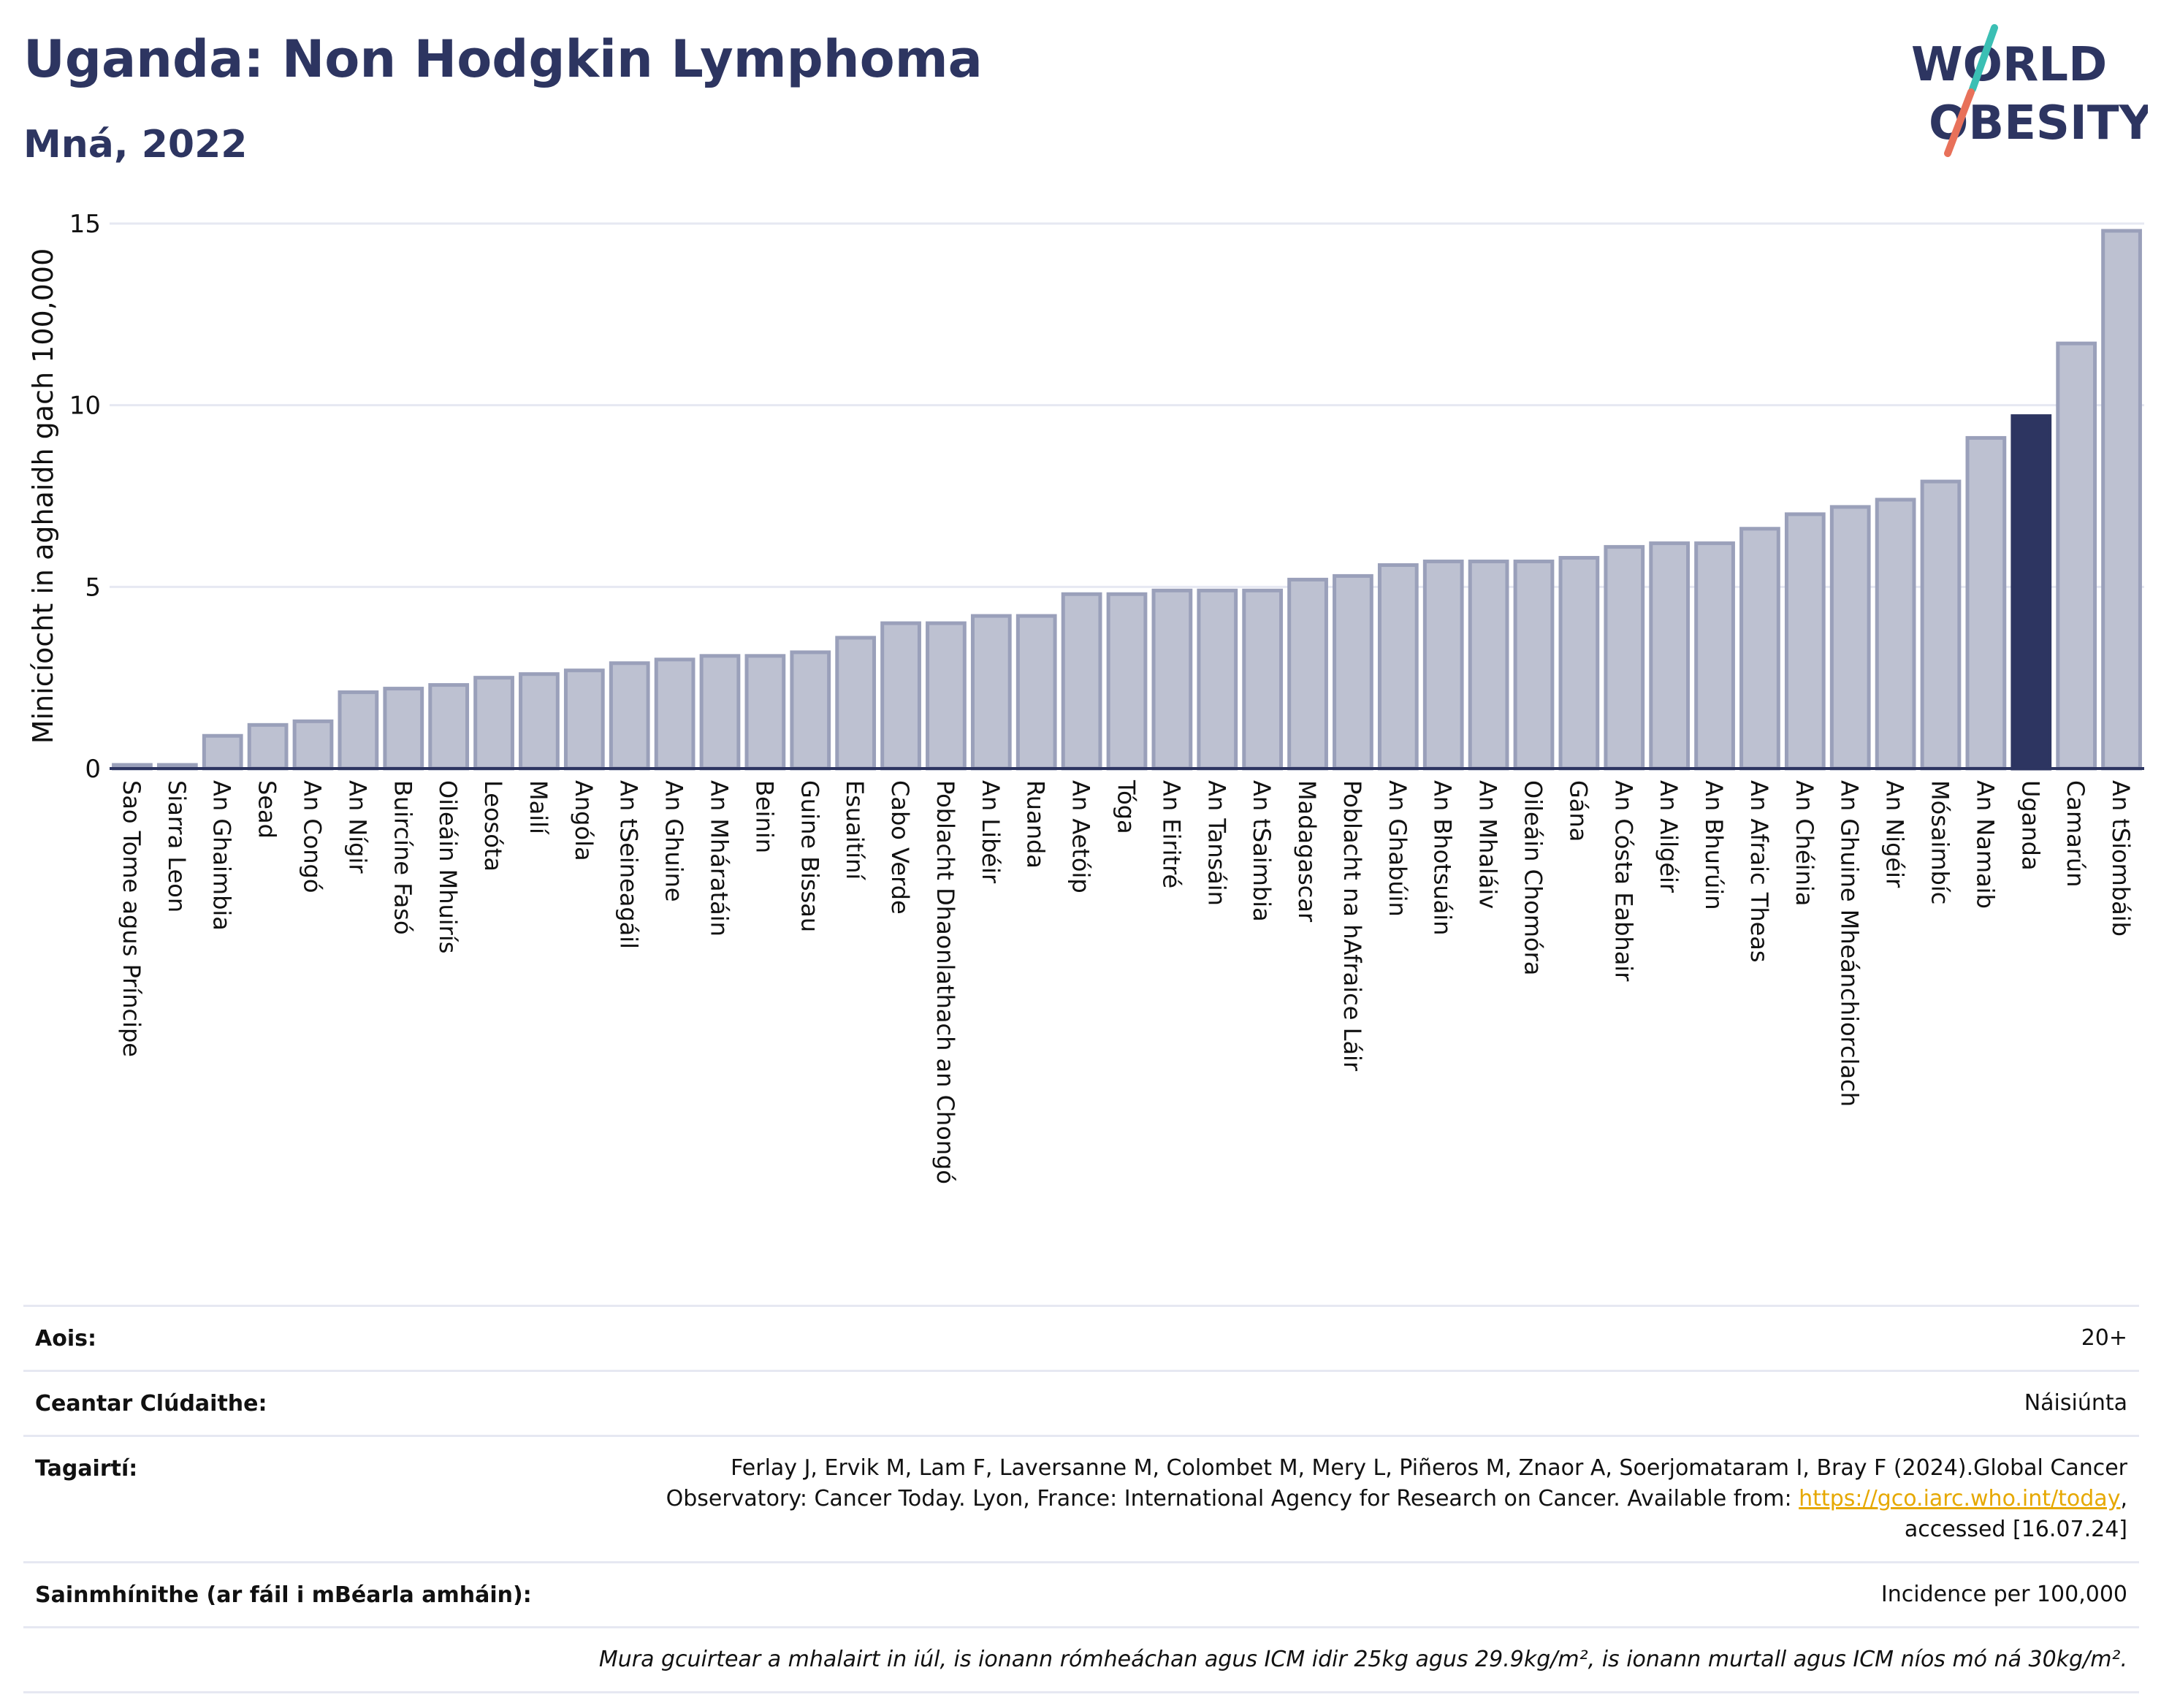 Image resolution: width=2161 pixels, height=1708 pixels. I want to click on x-tick-label: Madagascar, so click(1307, 851).